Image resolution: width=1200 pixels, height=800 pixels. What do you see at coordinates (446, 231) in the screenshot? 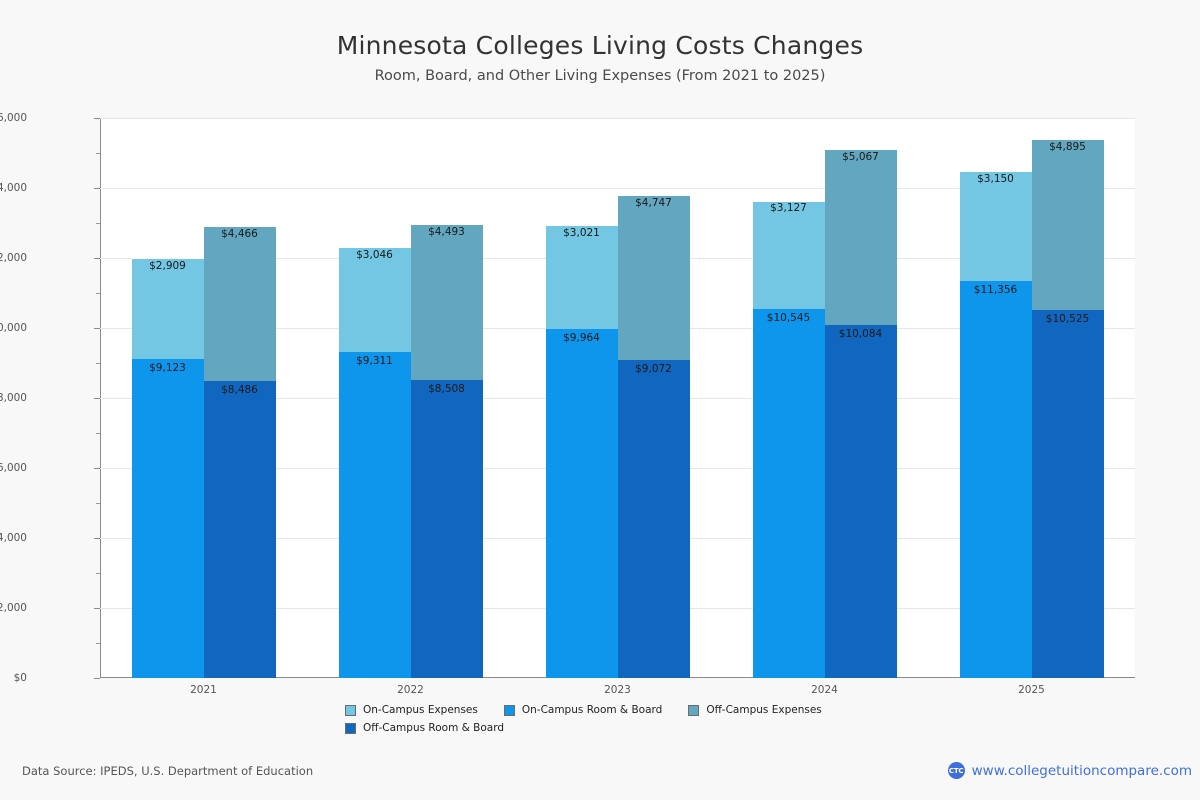
I see `bar-value-label-expenses: $4,493` at bounding box center [446, 231].